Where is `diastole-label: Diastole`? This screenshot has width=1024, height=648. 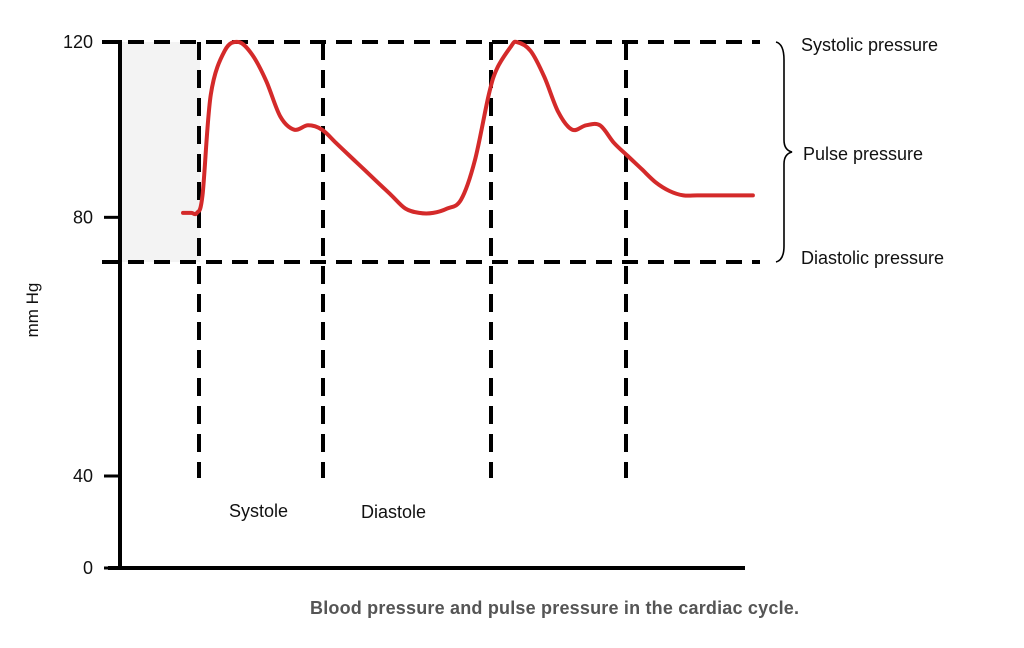 diastole-label: Diastole is located at coordinates (393, 512).